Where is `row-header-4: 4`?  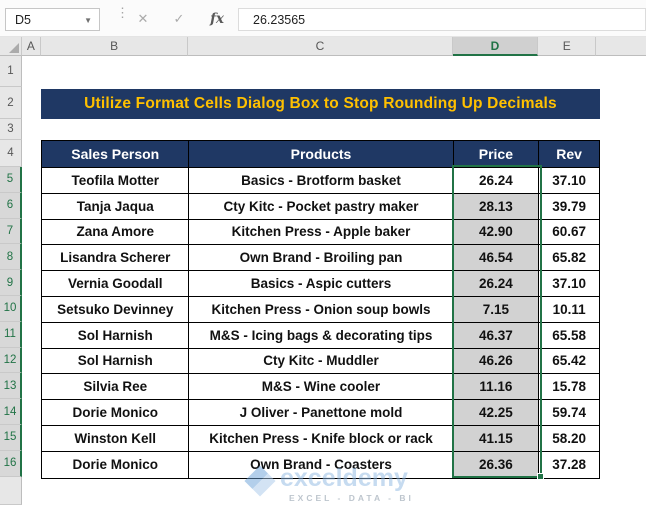
row-header-4: 4 is located at coordinates (11, 153).